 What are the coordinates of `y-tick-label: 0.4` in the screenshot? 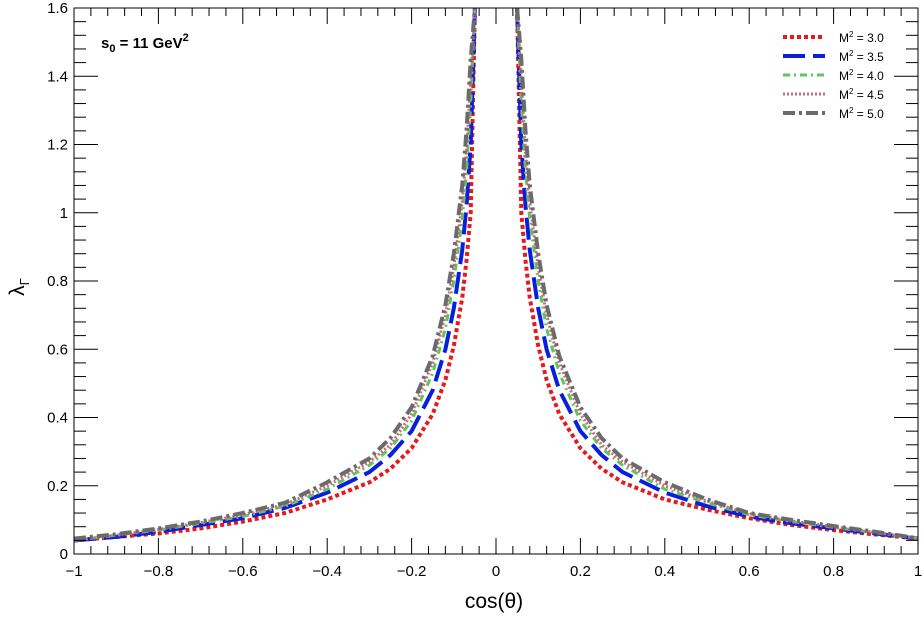 It's located at (57, 418).